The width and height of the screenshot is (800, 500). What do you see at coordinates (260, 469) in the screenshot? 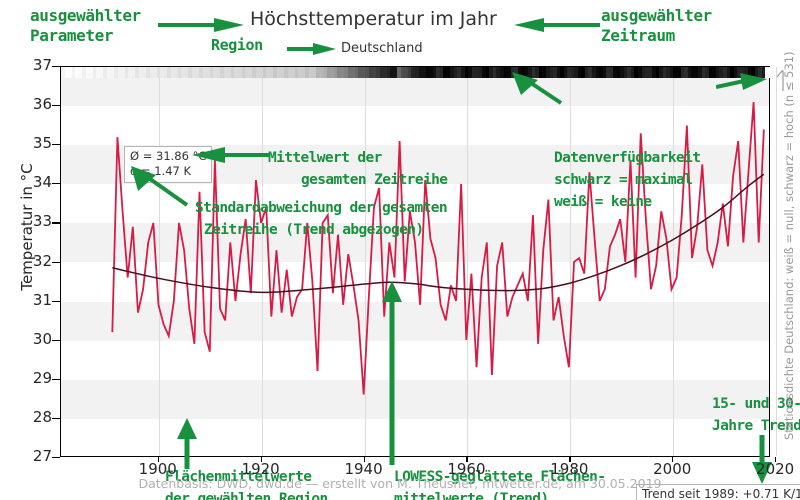
I see `x-axis-tick-label: 1920` at bounding box center [260, 469].